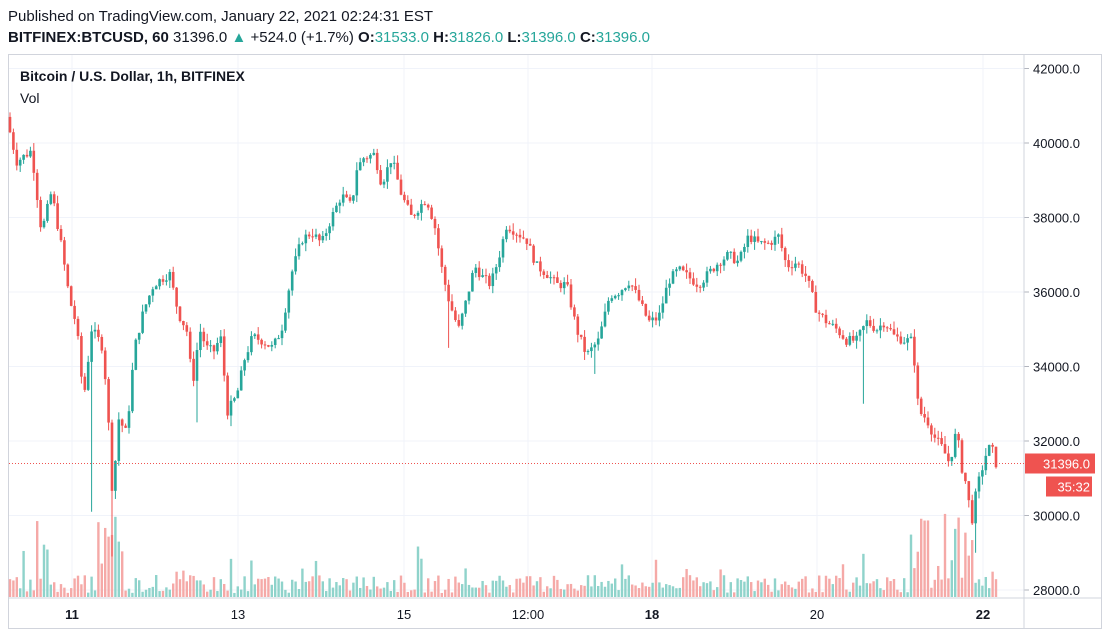 The image size is (1105, 640). I want to click on symbol: BITFINEX:BTCUSD, 60, so click(88, 37).